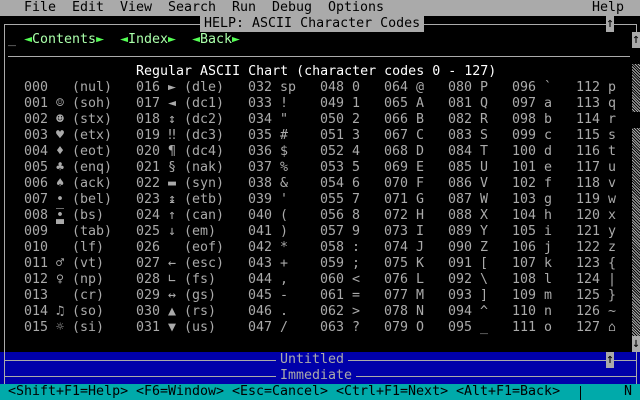  I want to click on ascii-char: o, so click(548, 327).